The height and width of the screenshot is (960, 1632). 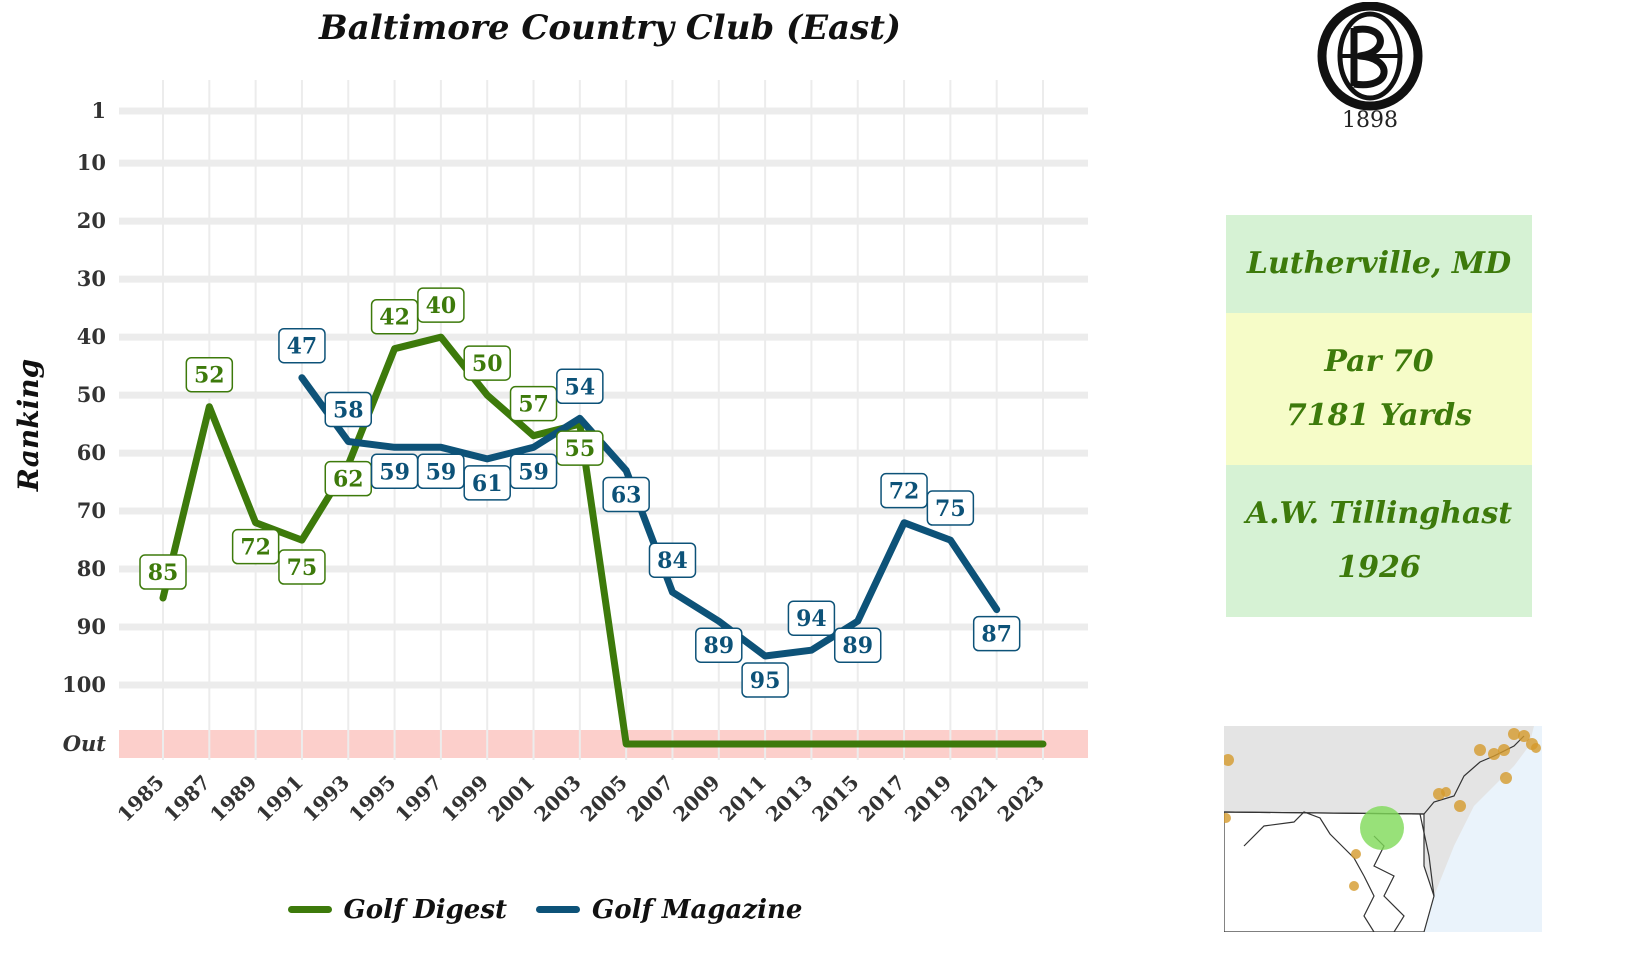 What do you see at coordinates (1370, 120) in the screenshot?
I see `logo-year: 1898` at bounding box center [1370, 120].